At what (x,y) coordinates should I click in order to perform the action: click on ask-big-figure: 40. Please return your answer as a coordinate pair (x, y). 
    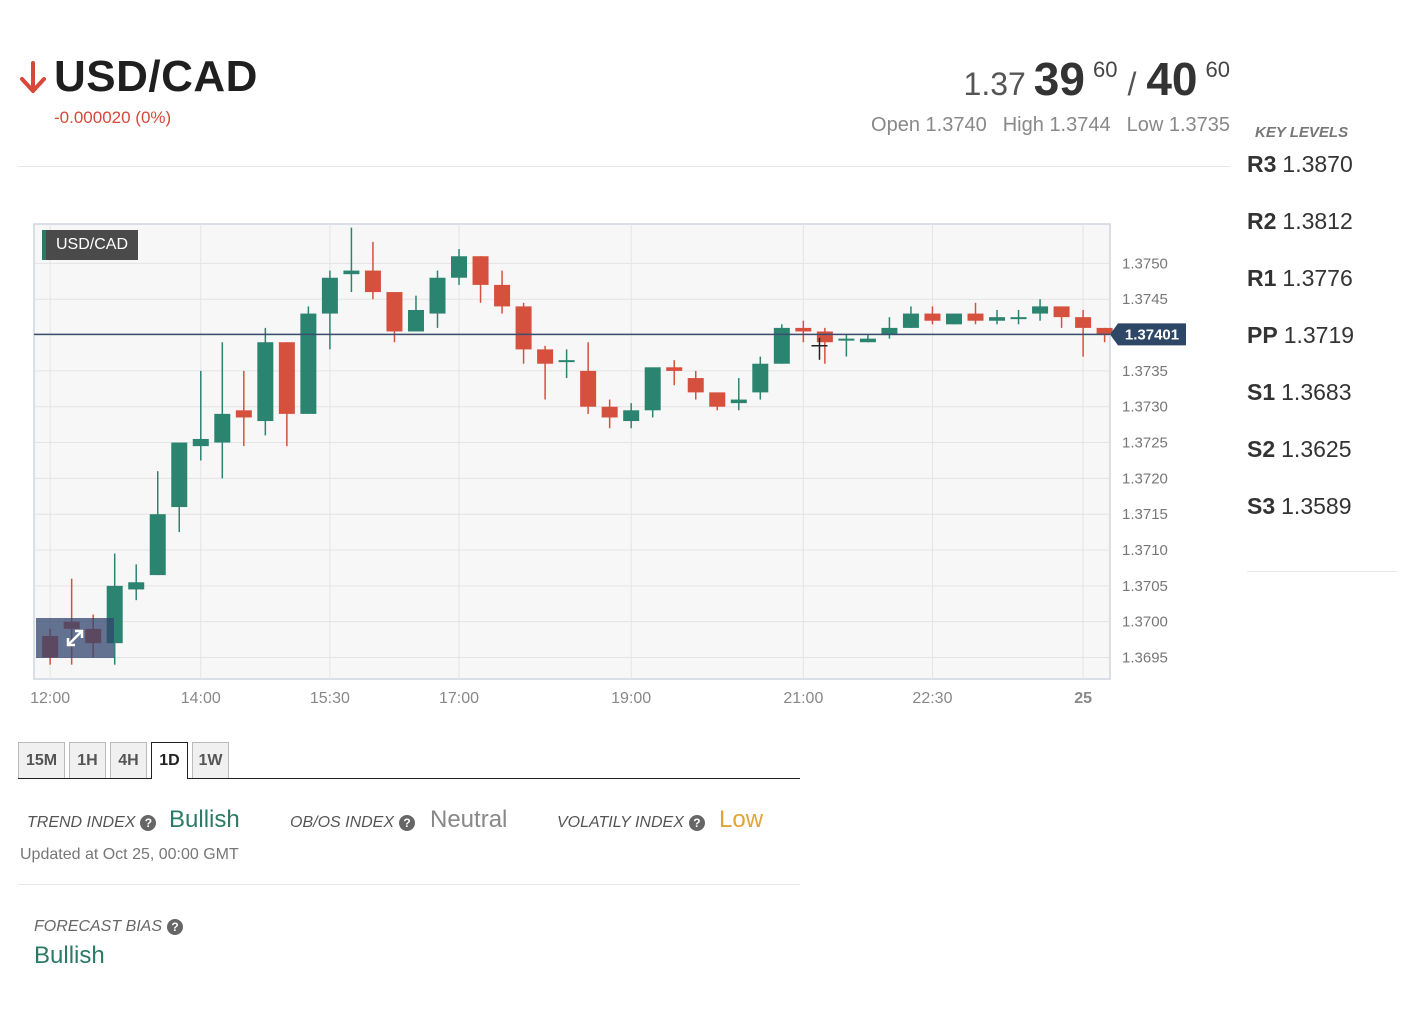
    Looking at the image, I should click on (1172, 79).